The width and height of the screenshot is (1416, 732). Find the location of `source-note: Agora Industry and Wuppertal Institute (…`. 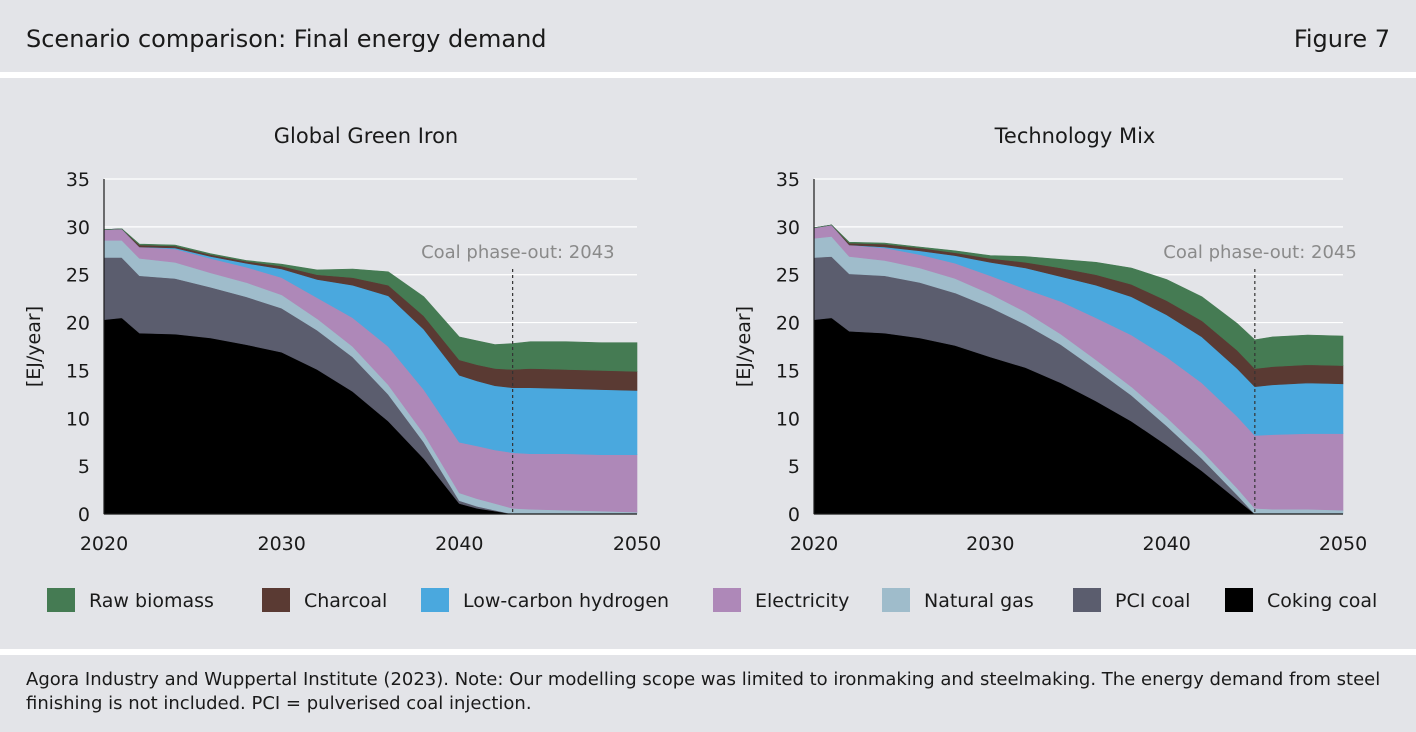

source-note: Agora Industry and Wuppertal Institute (… is located at coordinates (703, 691).